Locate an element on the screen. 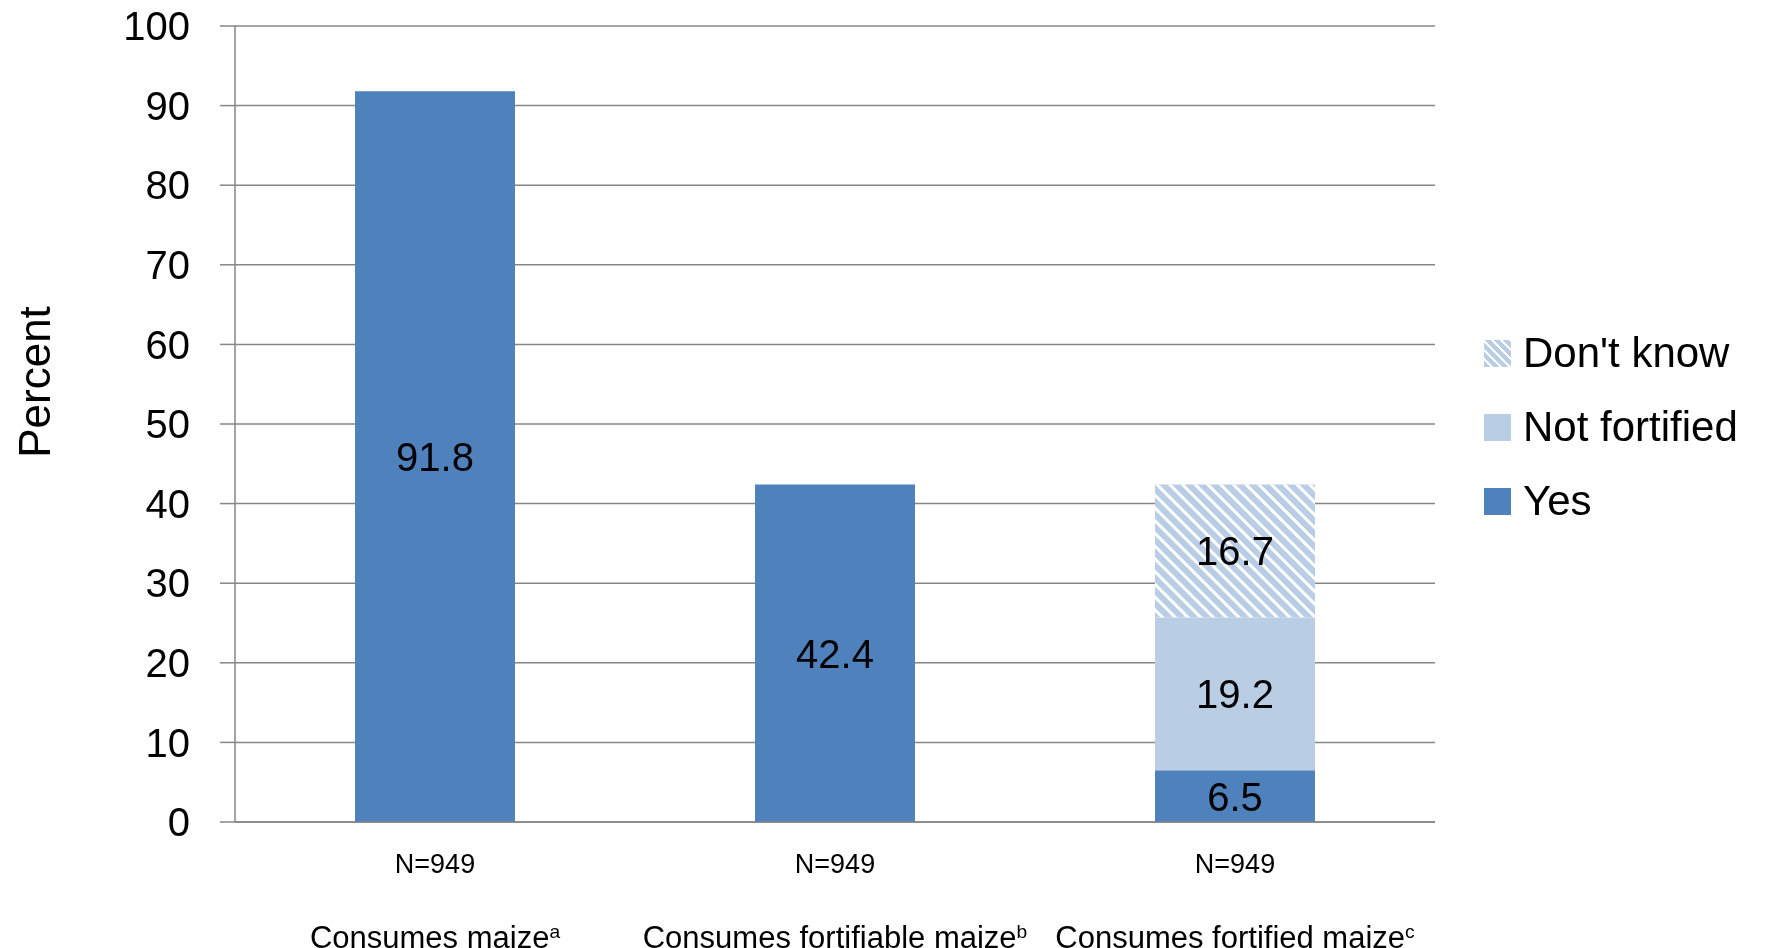  data-label: 42.4 is located at coordinates (835, 653).